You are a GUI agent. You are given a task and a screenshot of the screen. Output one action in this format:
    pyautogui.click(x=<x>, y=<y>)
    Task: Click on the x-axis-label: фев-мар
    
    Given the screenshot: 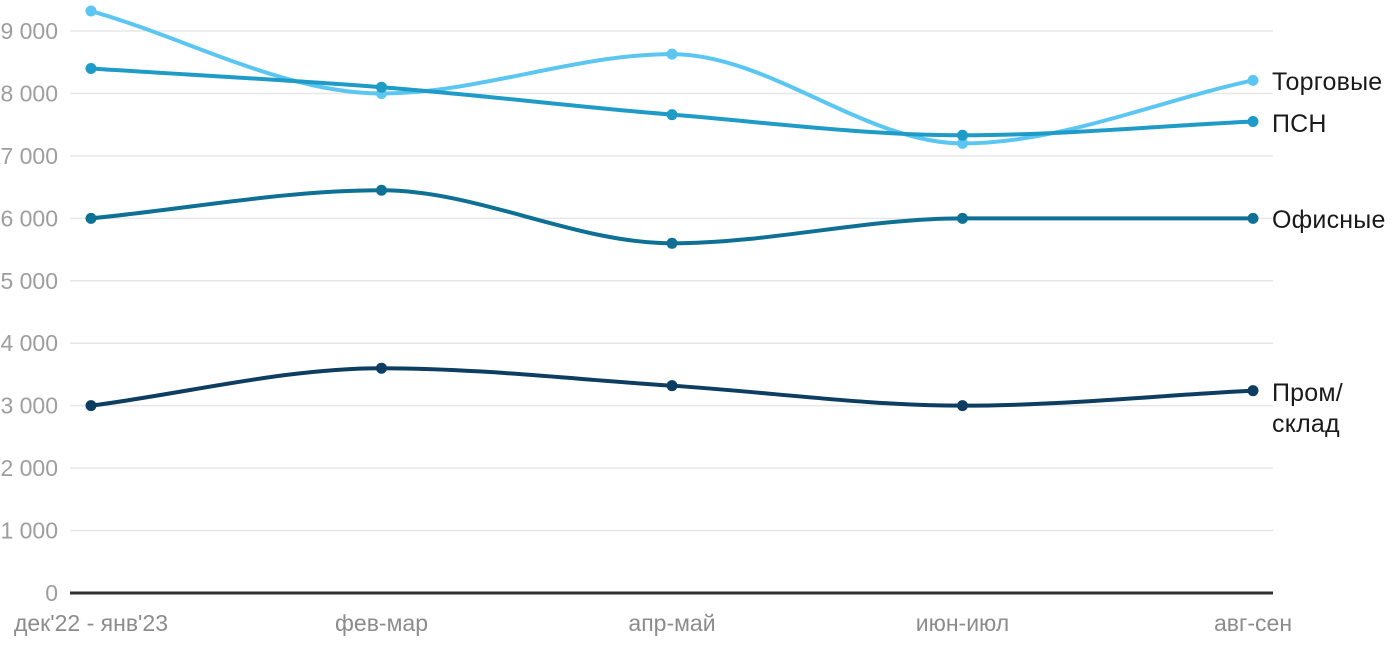 What is the action you would take?
    pyautogui.click(x=381, y=623)
    